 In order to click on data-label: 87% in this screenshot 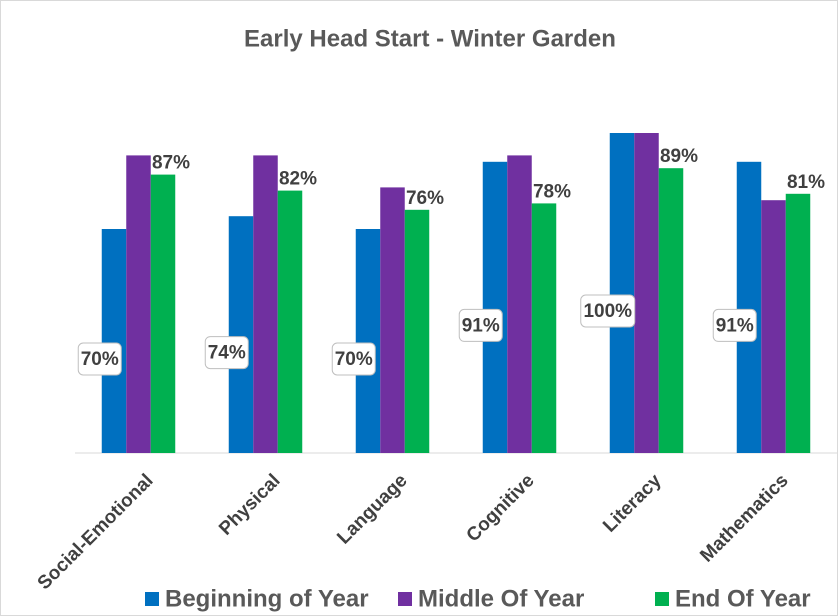, I will do `click(171, 163)`.